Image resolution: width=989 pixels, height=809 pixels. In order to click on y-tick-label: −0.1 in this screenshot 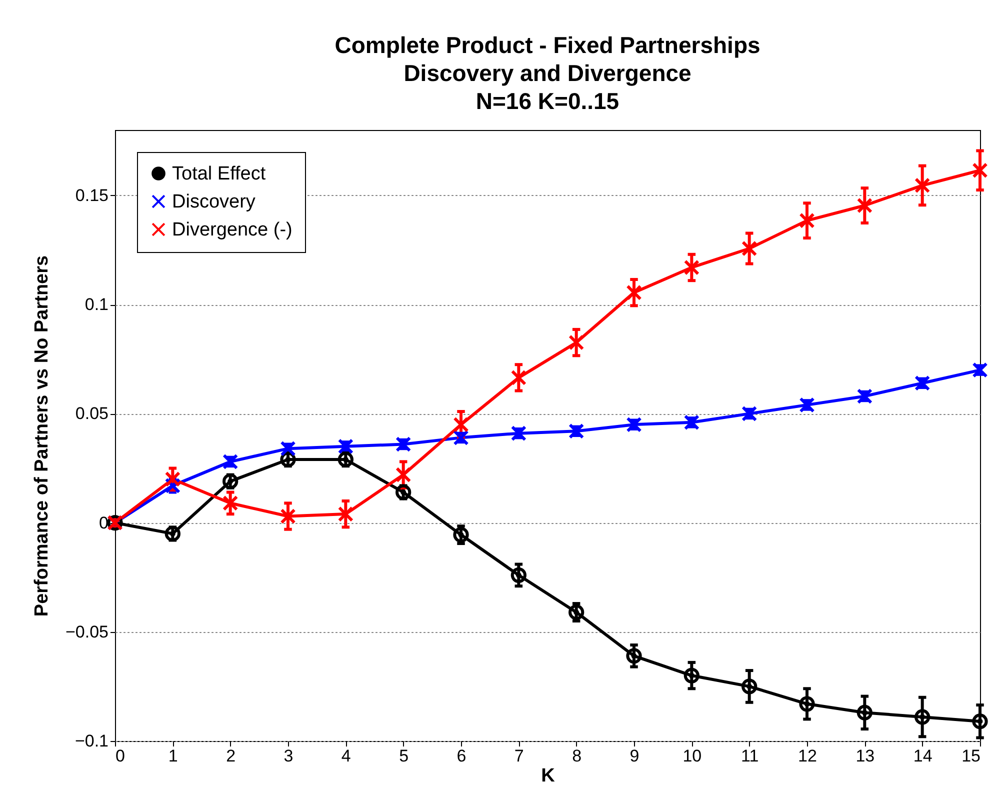, I will do `click(91, 741)`.